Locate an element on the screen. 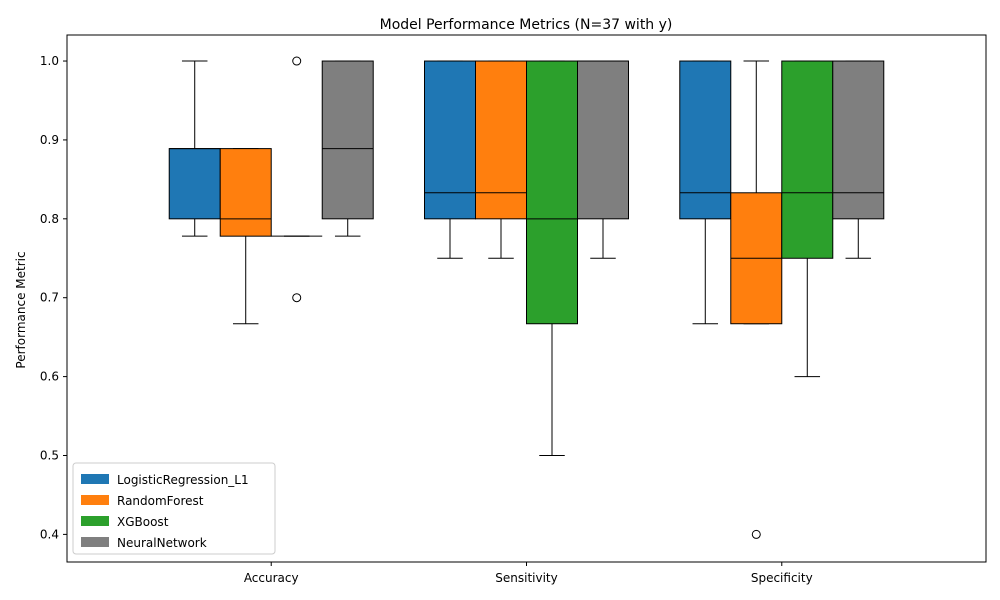 The height and width of the screenshot is (600, 1000). box-LogisticRegression_L1-Specificity is located at coordinates (705, 192).